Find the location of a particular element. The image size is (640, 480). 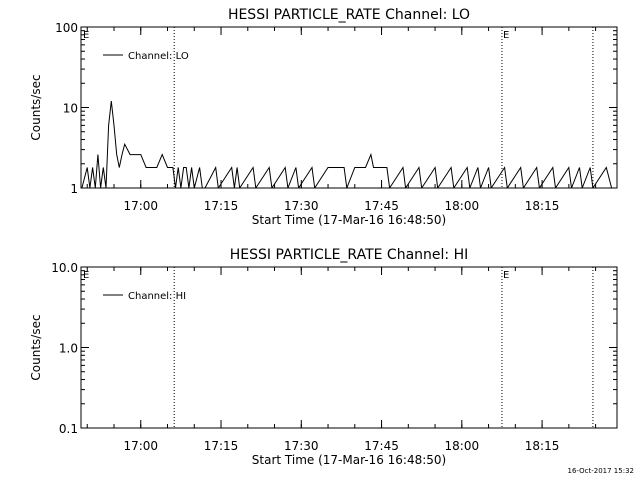

y-tick-label: 10.0 is located at coordinates (64, 268).